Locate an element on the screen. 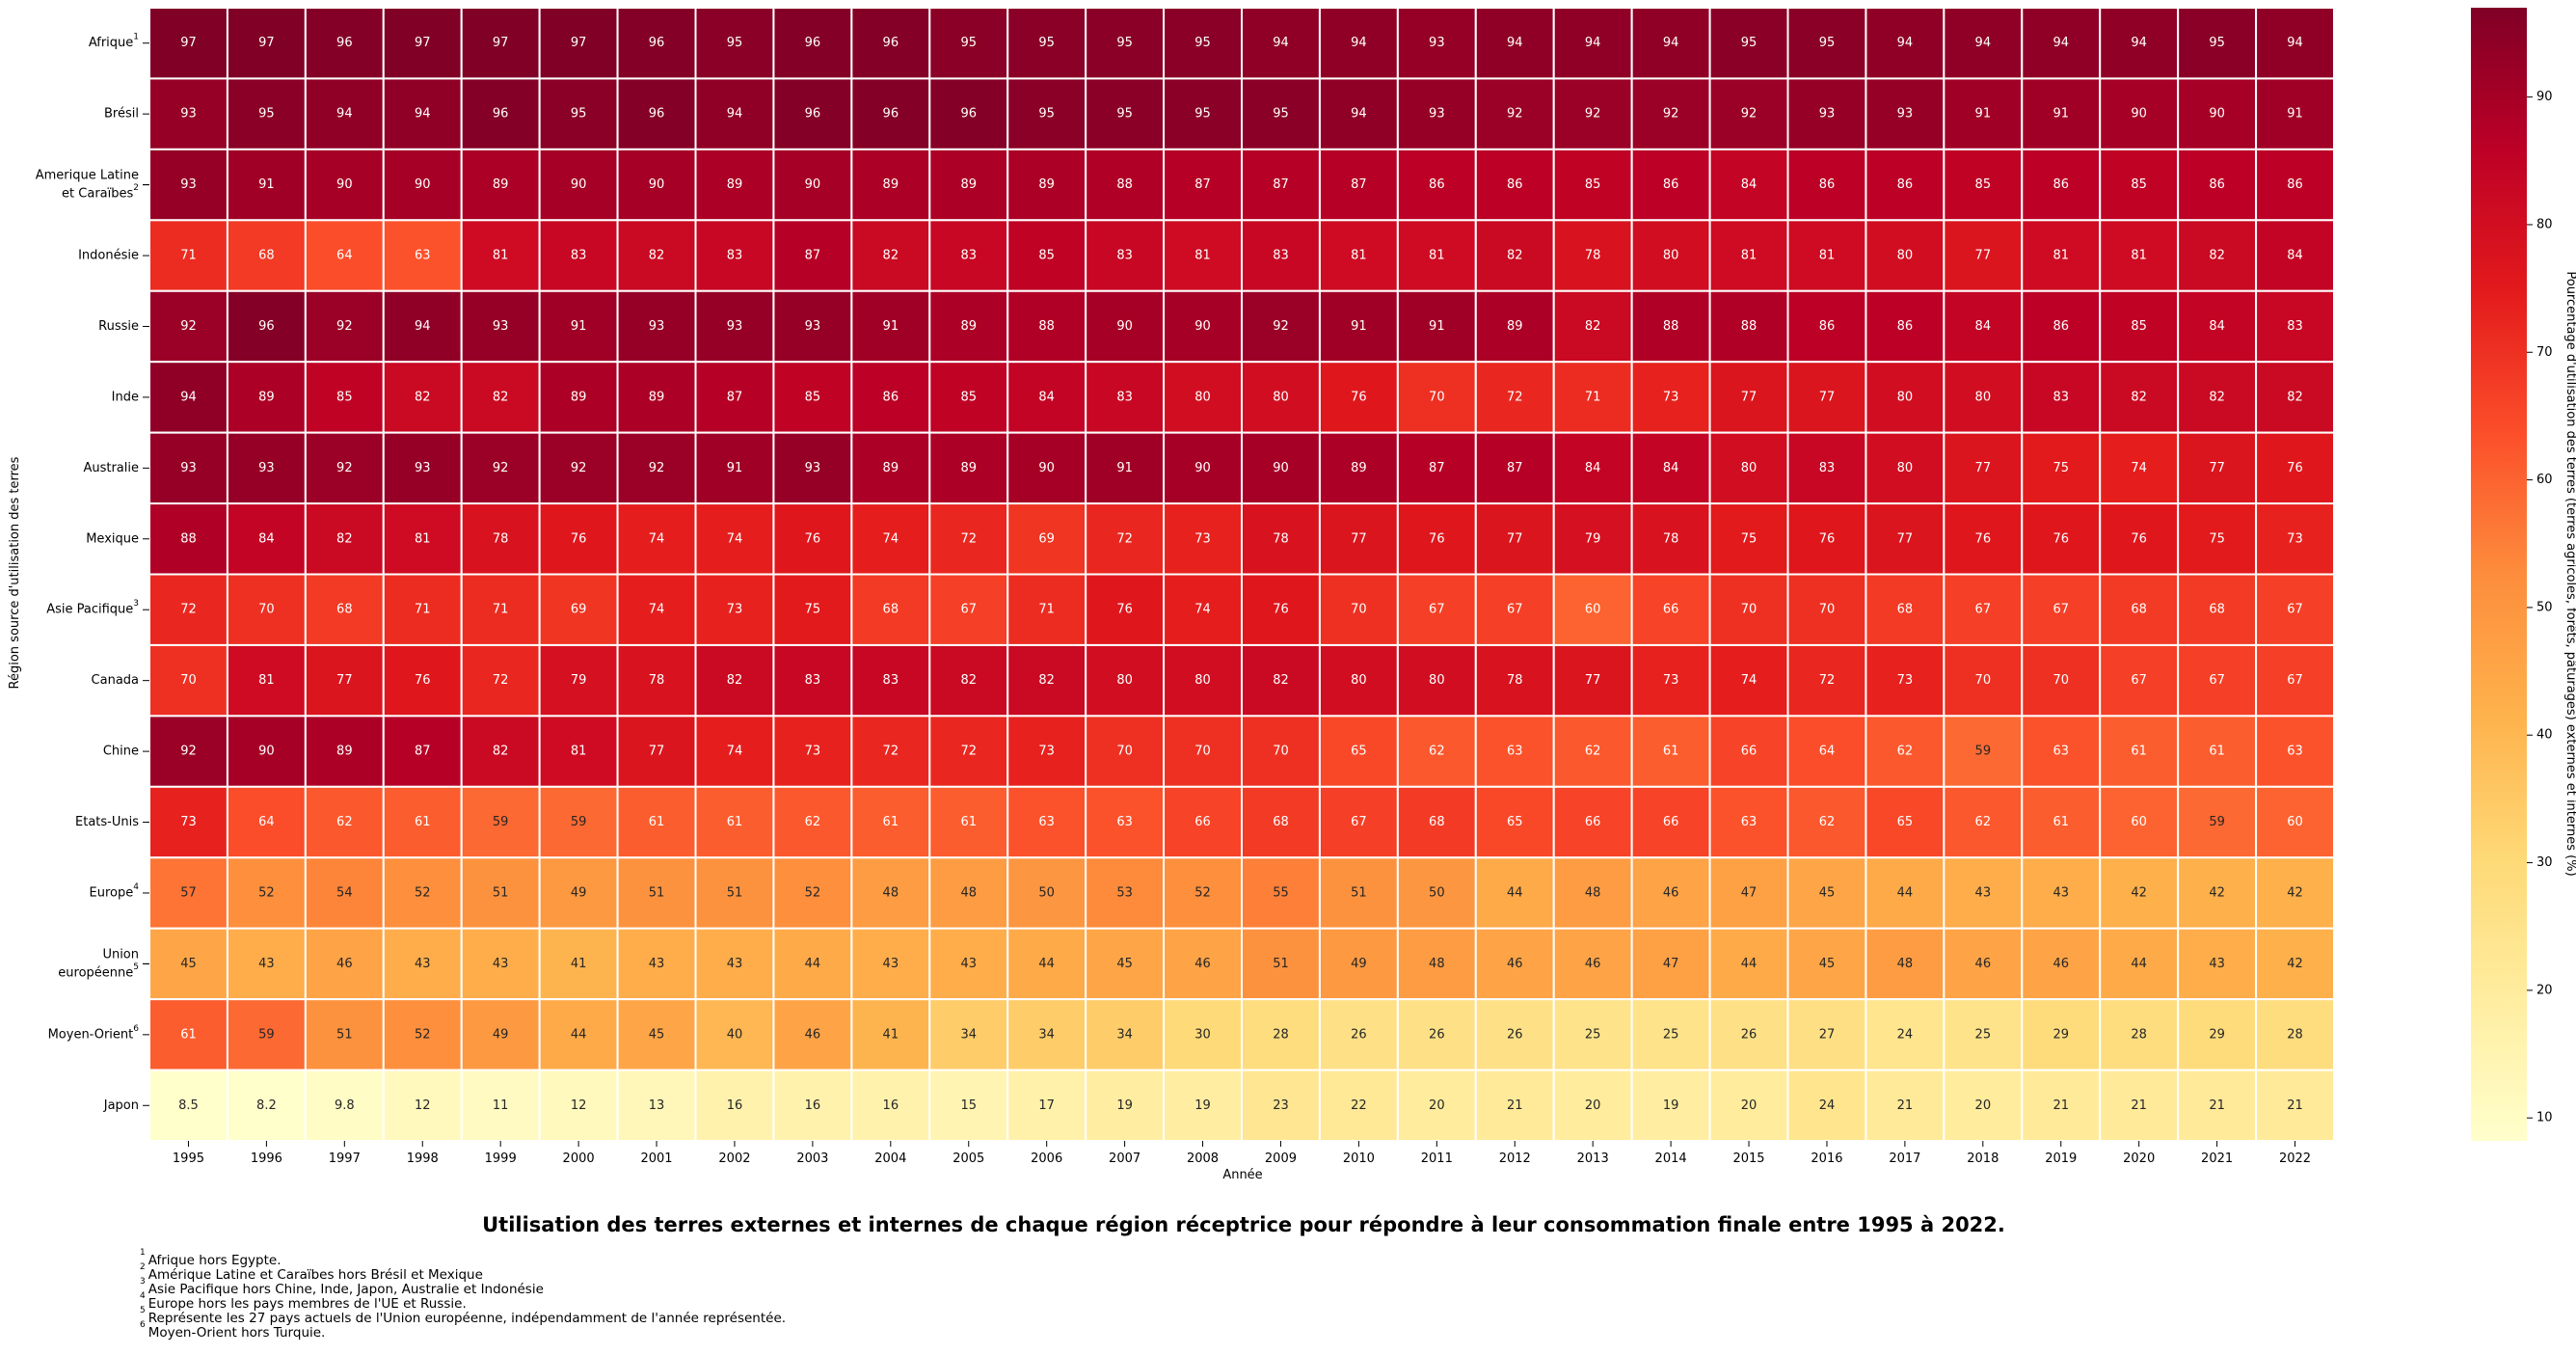  cell-value: 34 is located at coordinates (969, 1034).